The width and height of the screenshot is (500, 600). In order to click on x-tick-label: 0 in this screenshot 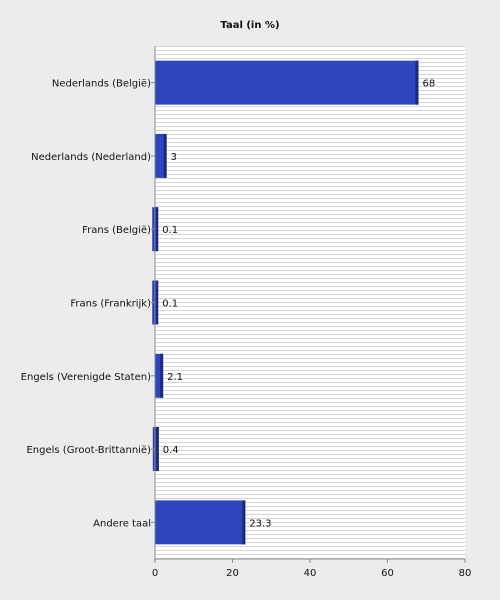, I will do `click(155, 573)`.